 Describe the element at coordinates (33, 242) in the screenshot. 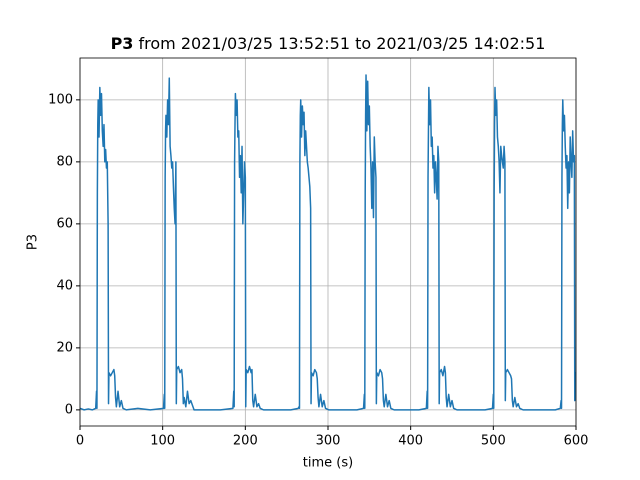

I see `y-axis-label: P3` at that location.